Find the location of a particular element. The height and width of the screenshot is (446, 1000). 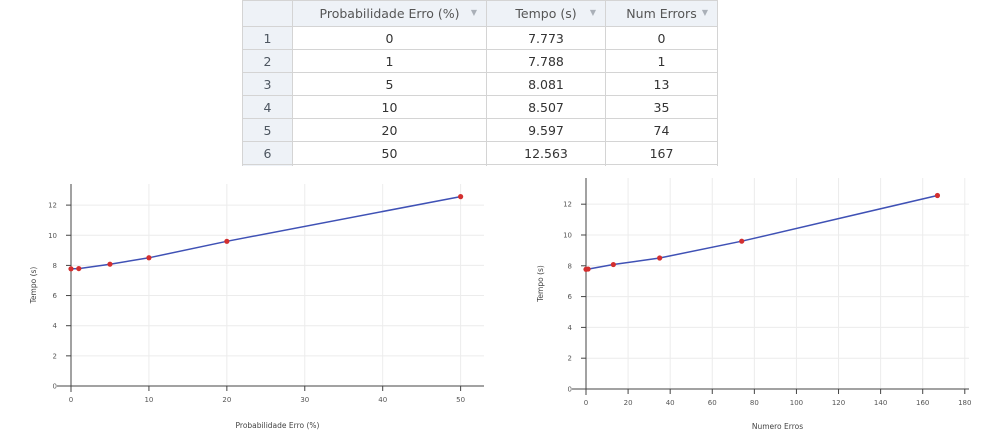

cell-tempo: 9.597 is located at coordinates (546, 130).